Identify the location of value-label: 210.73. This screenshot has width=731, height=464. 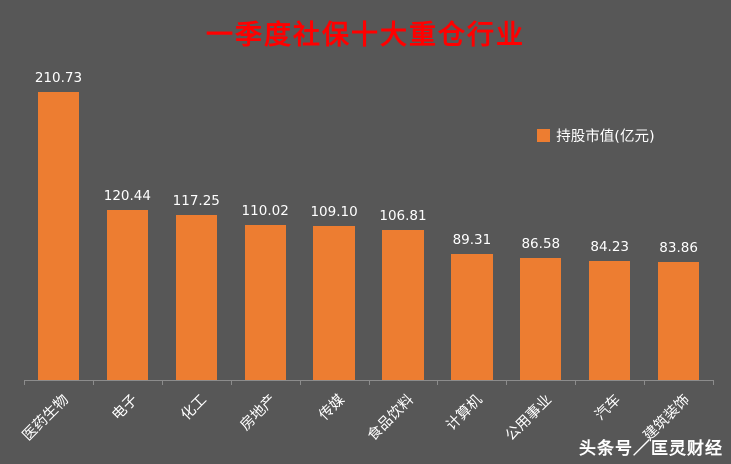
(58, 78).